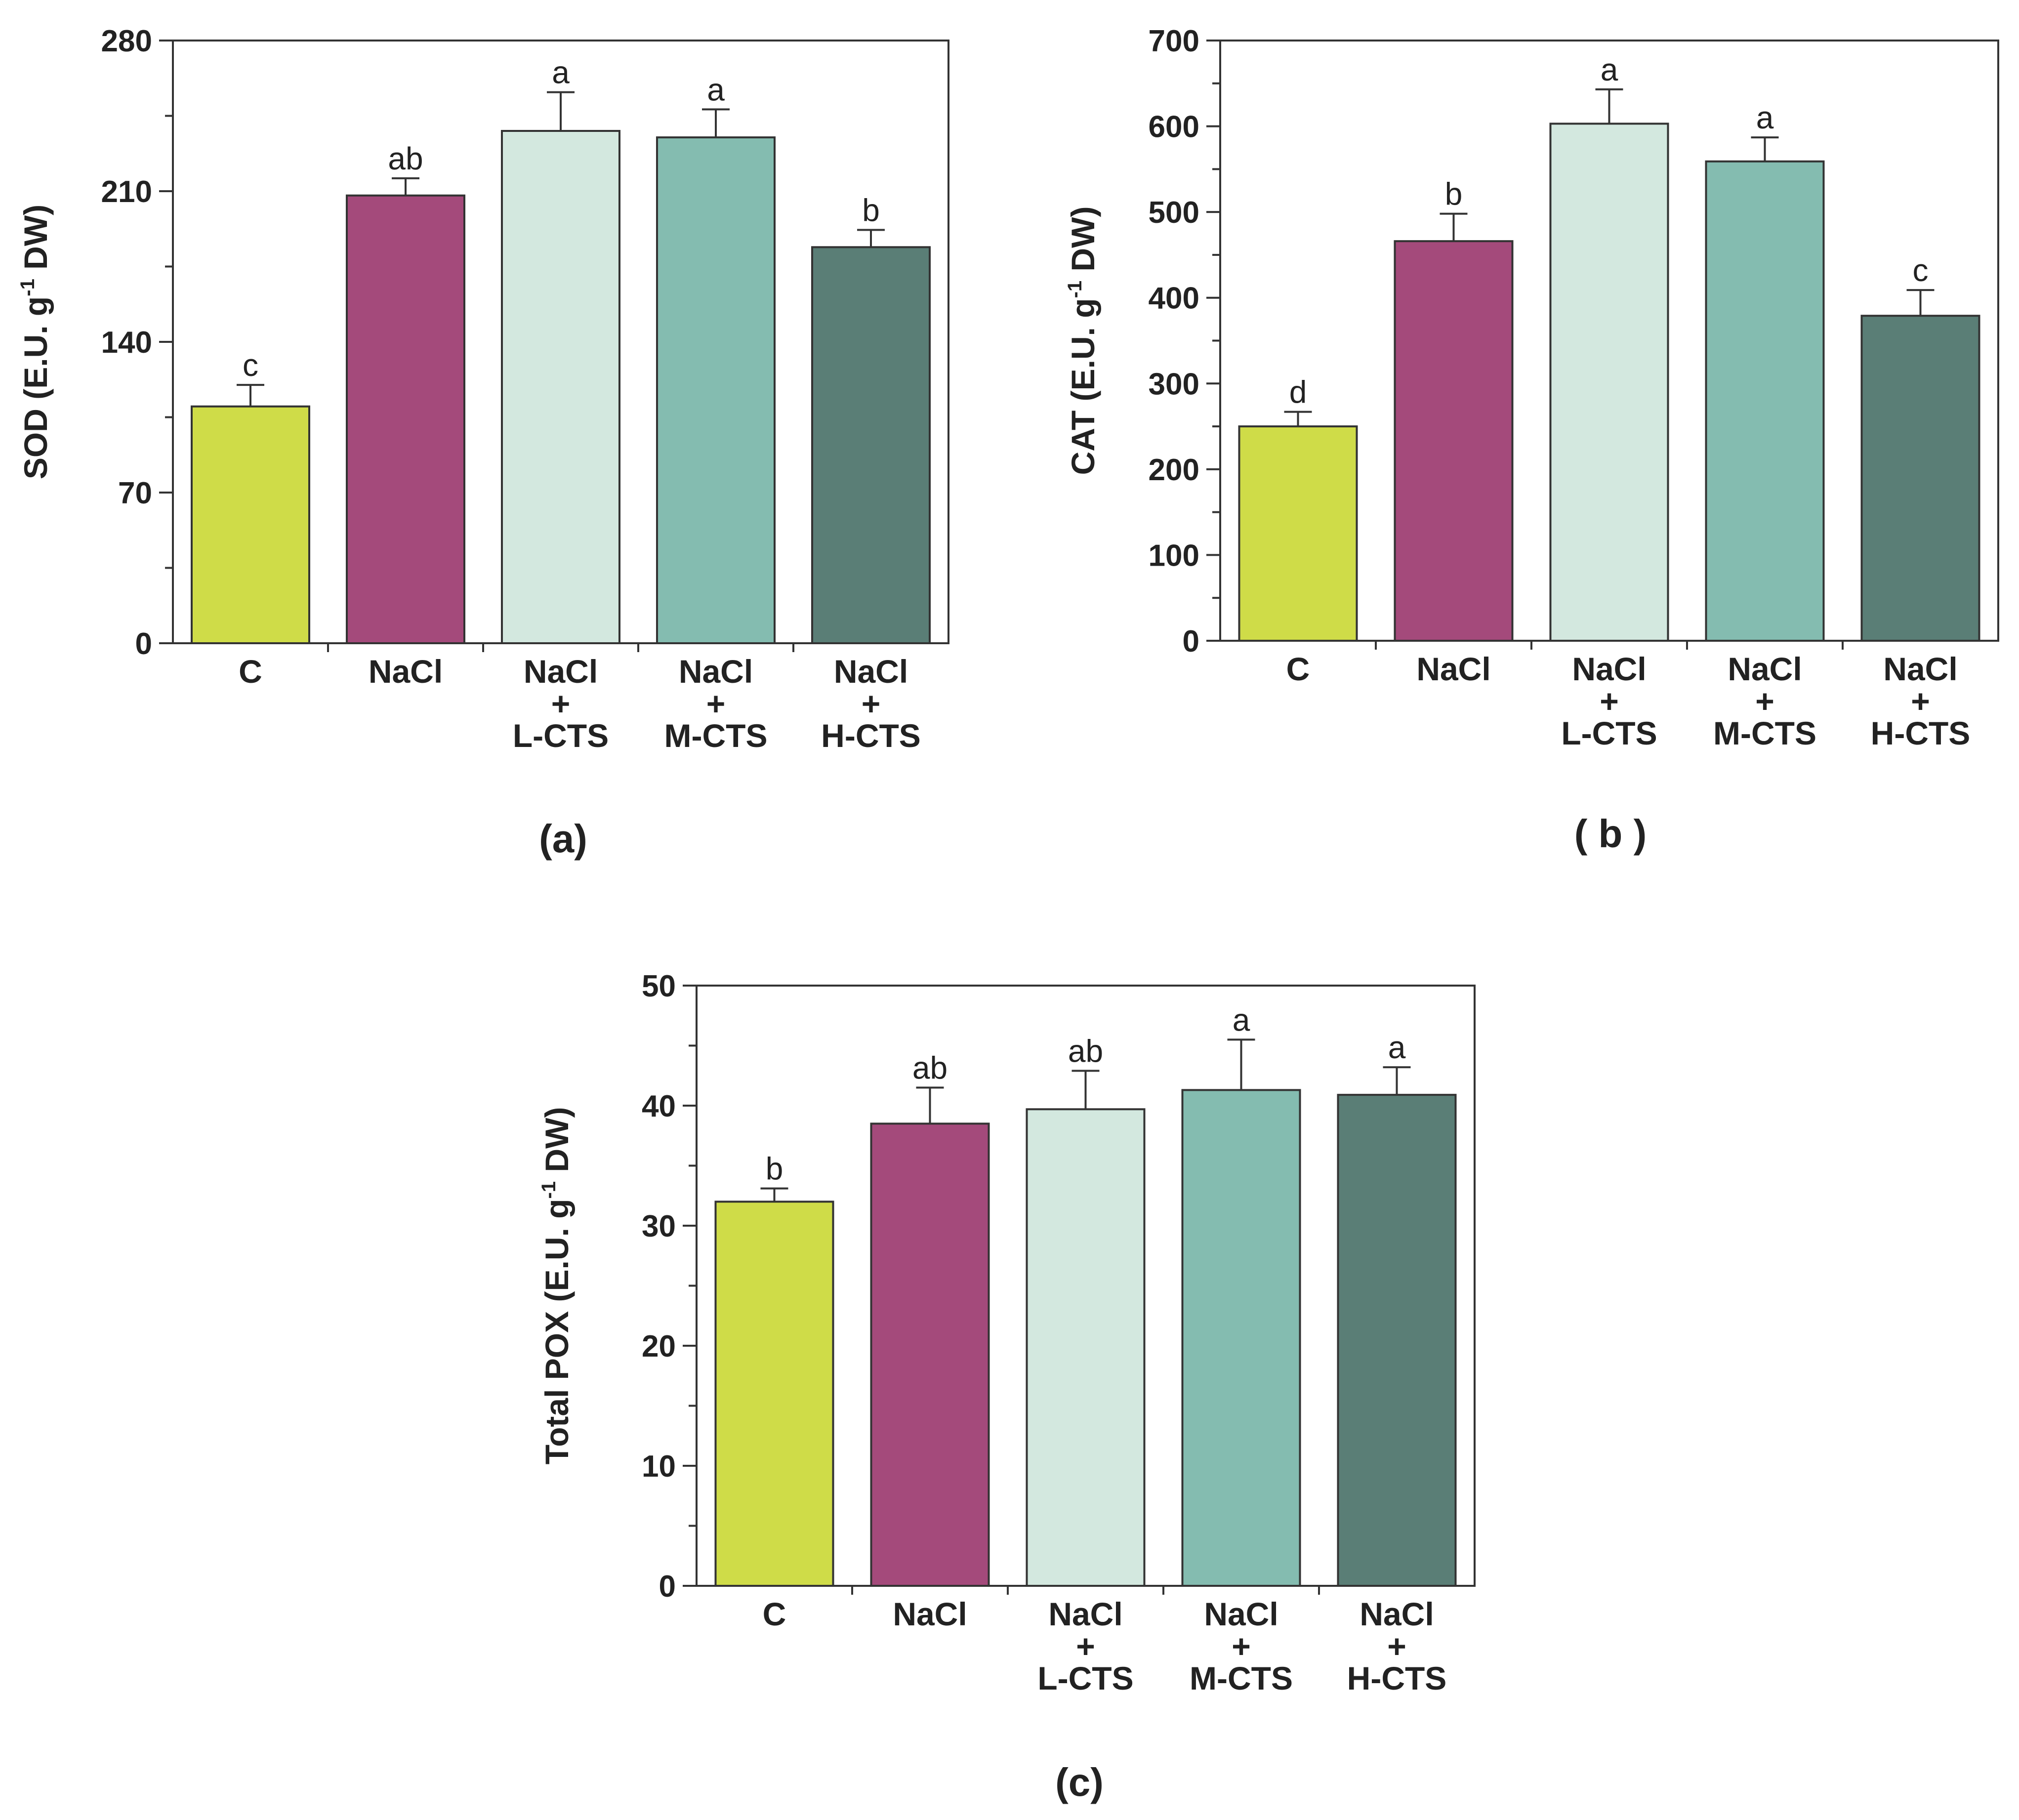 The width and height of the screenshot is (2019, 1820). What do you see at coordinates (127, 343) in the screenshot?
I see `y-tick-label: 140` at bounding box center [127, 343].